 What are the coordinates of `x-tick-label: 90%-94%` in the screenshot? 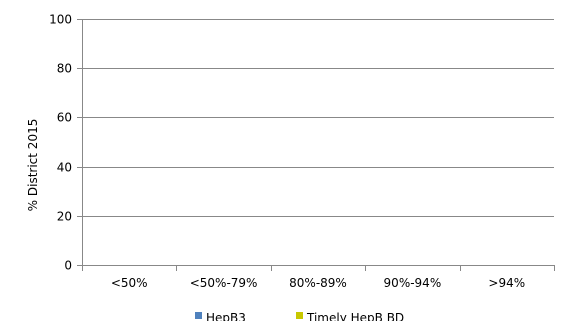 It's located at (413, 283).